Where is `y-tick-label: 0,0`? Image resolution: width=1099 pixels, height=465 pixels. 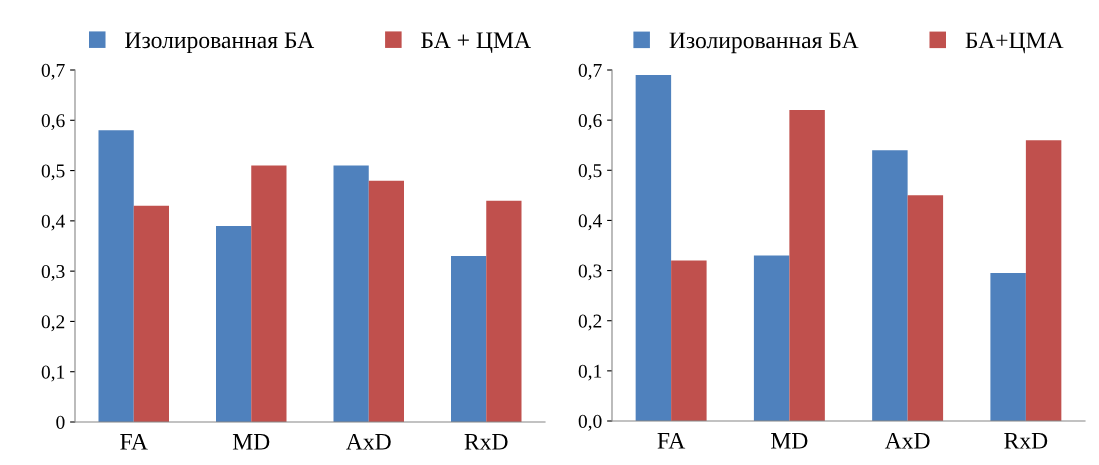 y-tick-label: 0,0 is located at coordinates (590, 422).